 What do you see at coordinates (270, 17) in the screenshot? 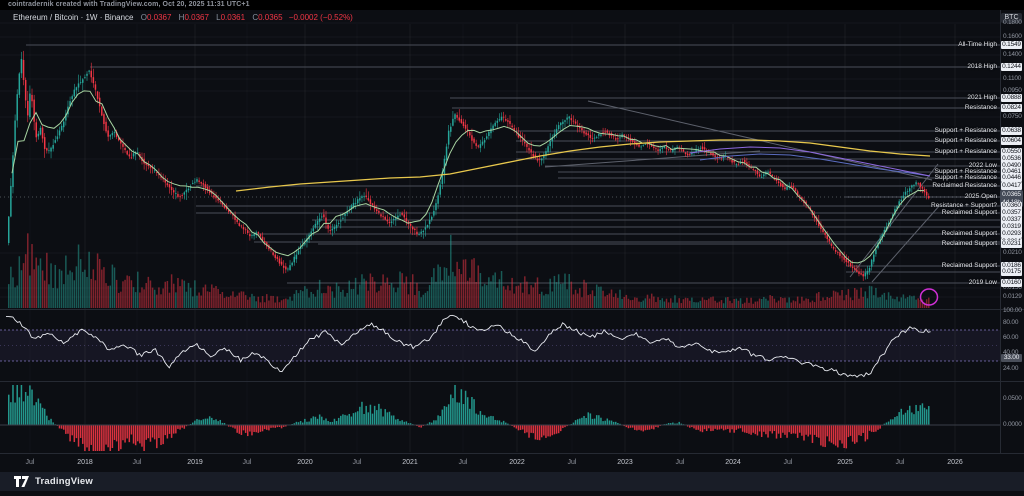
I see `close-value: 0.0365` at bounding box center [270, 17].